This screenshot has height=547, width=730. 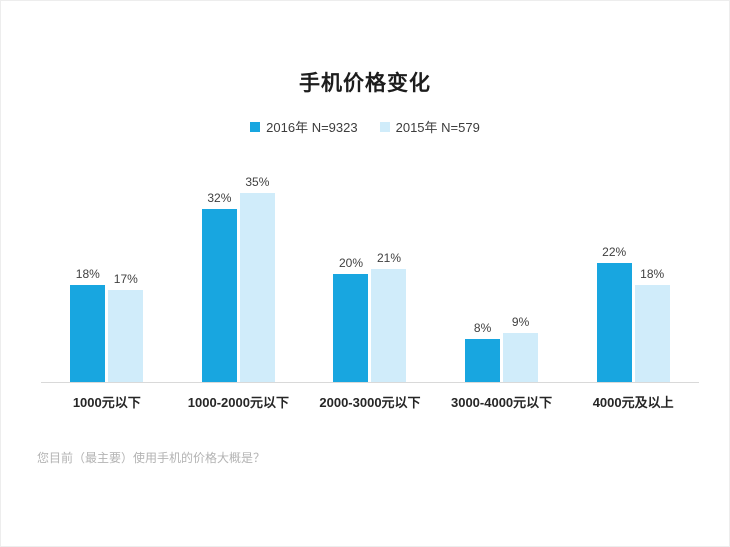 I want to click on bar-column-2015: 35%, so click(x=257, y=278).